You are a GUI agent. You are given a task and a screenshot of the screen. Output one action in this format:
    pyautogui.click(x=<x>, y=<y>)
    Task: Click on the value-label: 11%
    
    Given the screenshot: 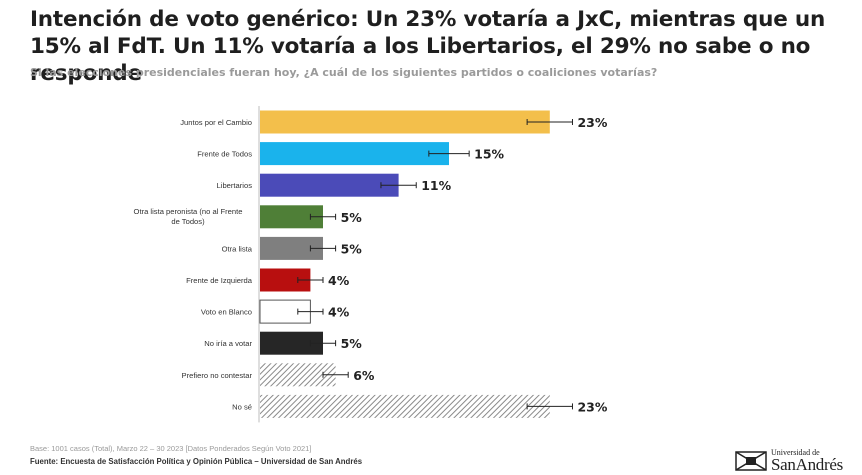 What is the action you would take?
    pyautogui.click(x=436, y=185)
    